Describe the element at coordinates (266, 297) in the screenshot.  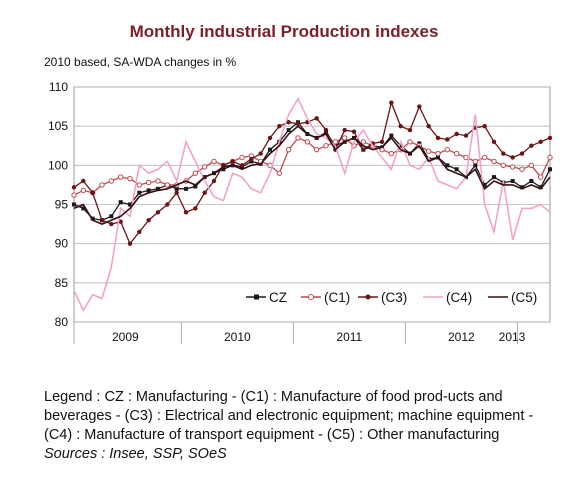
I see `legend-entry-1: CZ` at that location.